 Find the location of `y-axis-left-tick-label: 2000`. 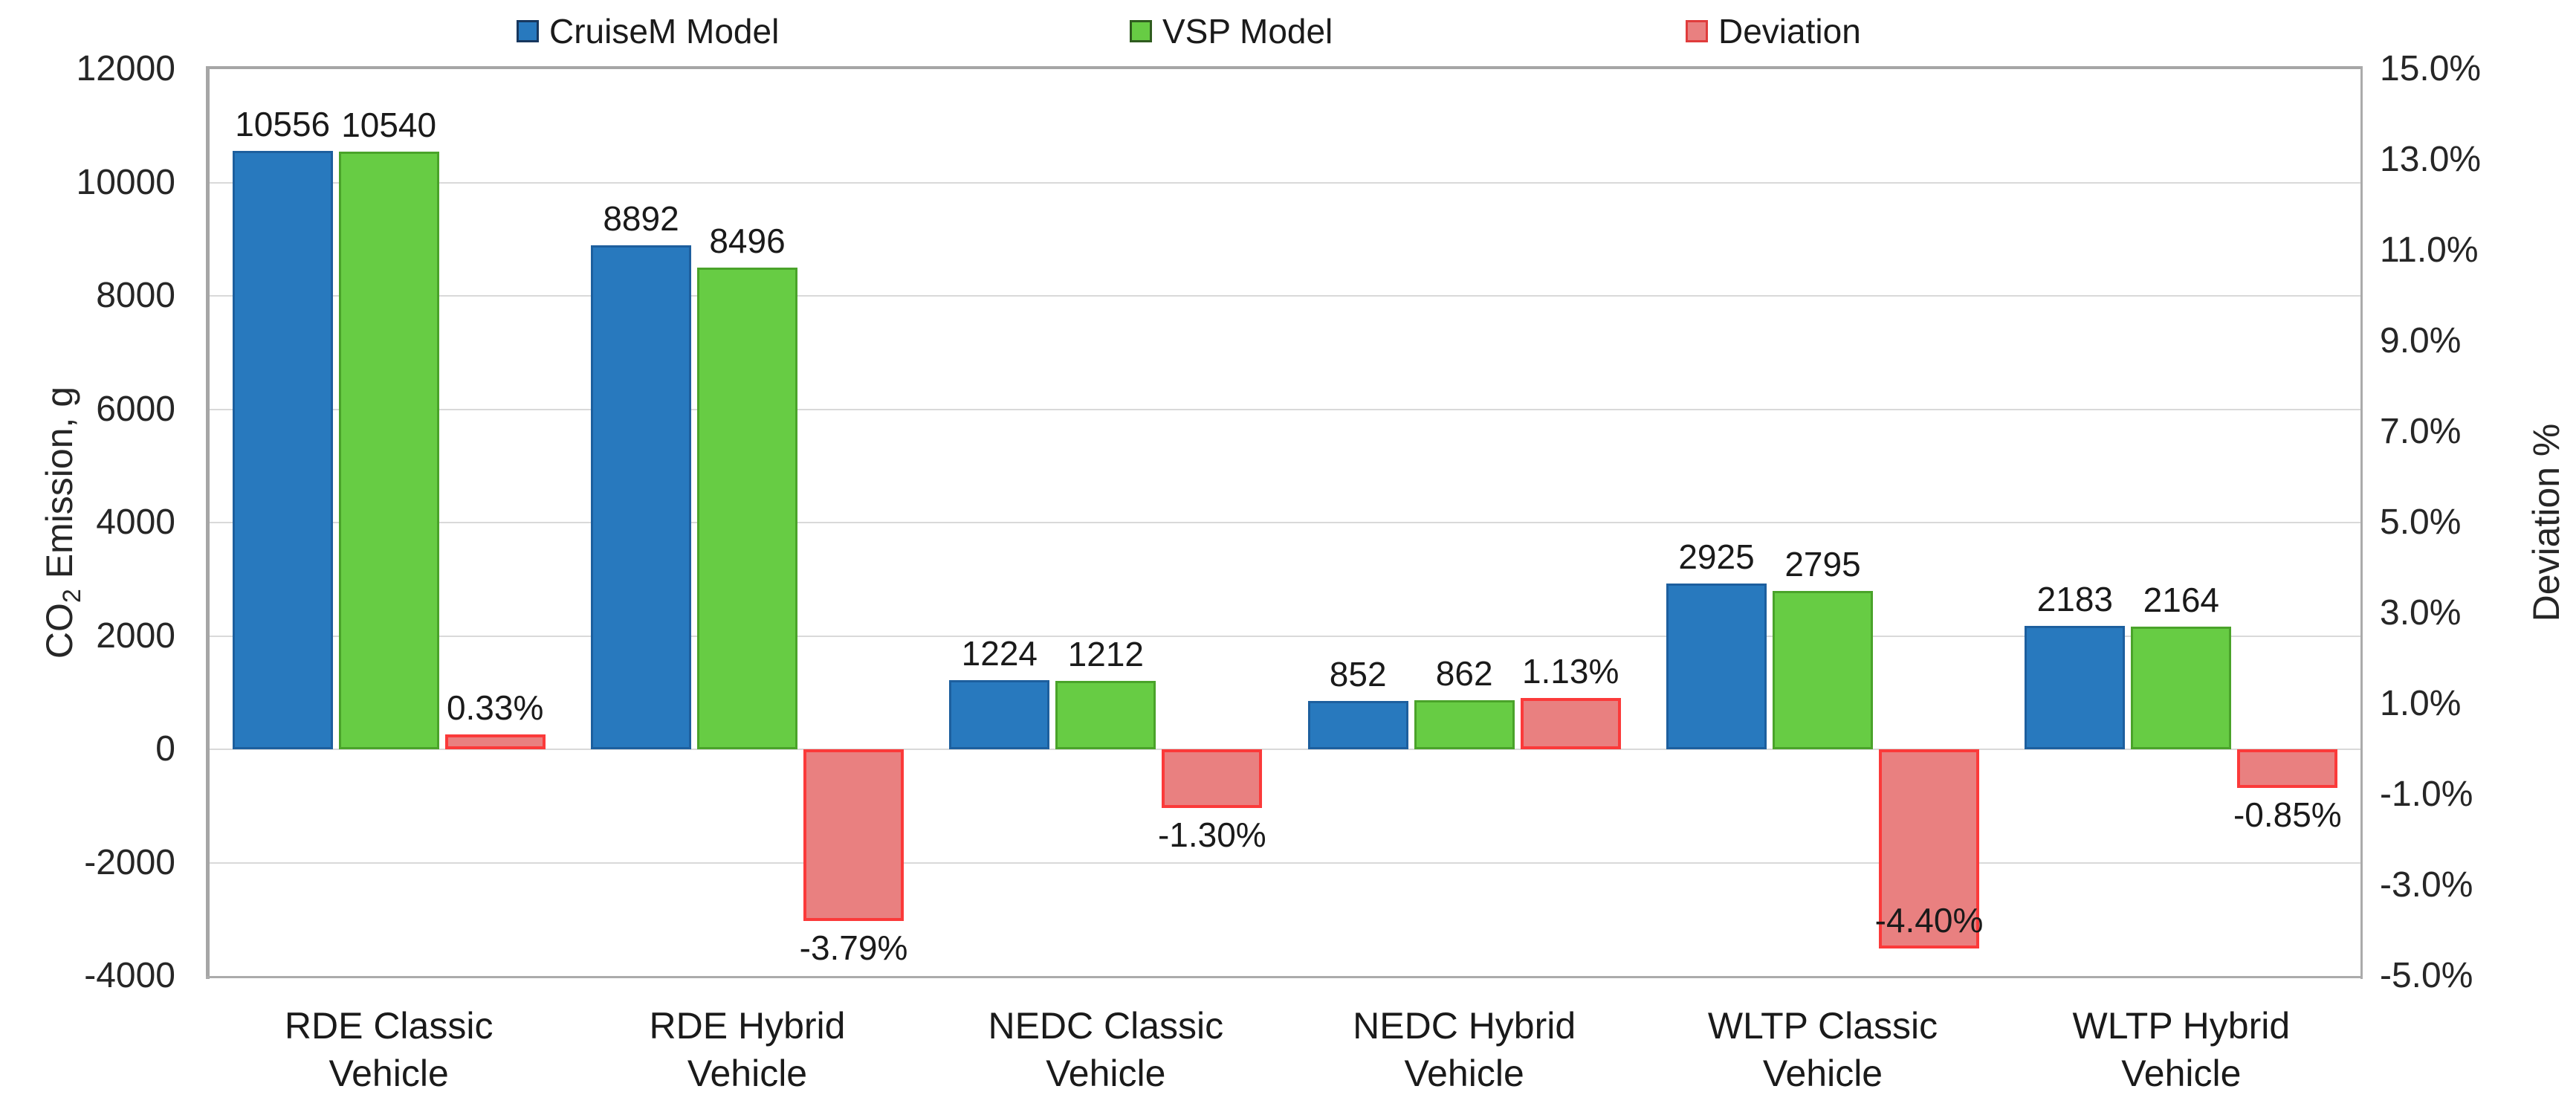

y-axis-left-tick-label: 2000 is located at coordinates (135, 635).